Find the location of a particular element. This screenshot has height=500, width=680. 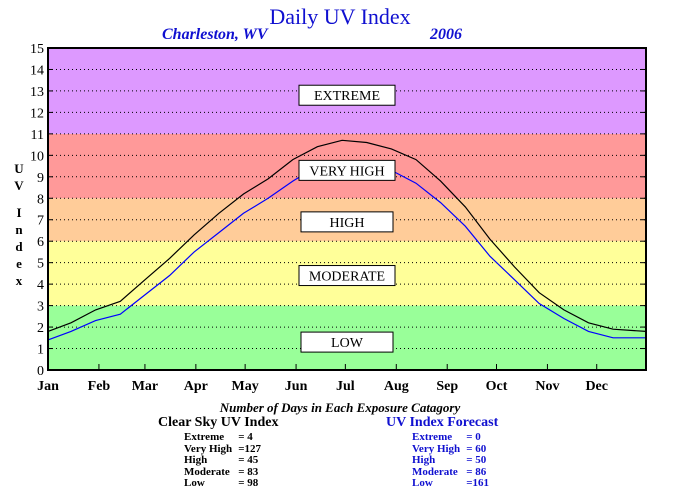

x-tick-label: May is located at coordinates (245, 386).